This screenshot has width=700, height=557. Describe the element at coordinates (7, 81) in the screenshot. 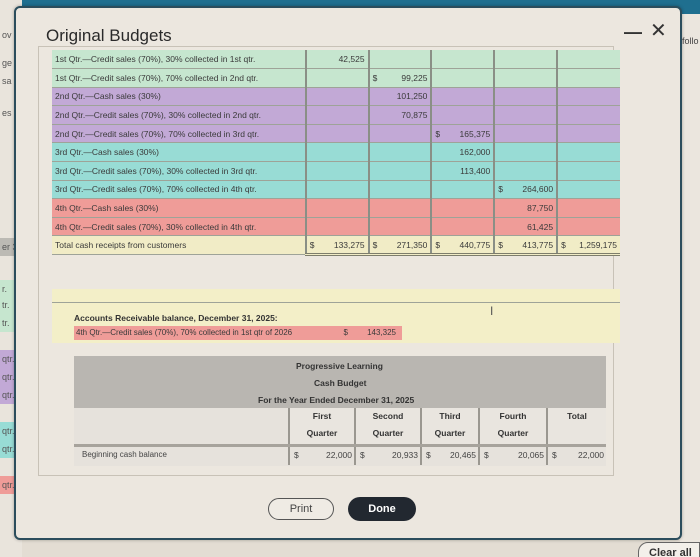

I see `bg-fragment: sa` at that location.